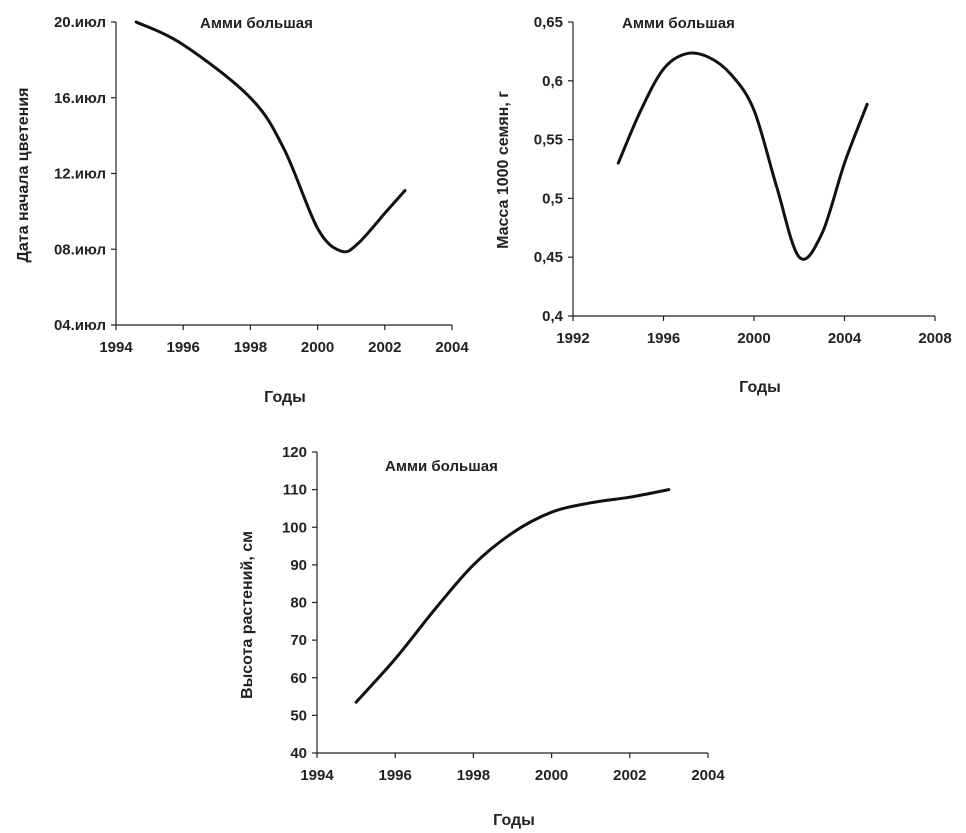 Image resolution: width=966 pixels, height=833 pixels. Describe the element at coordinates (80, 174) in the screenshot. I see `y-tick-label: 12.июл` at that location.